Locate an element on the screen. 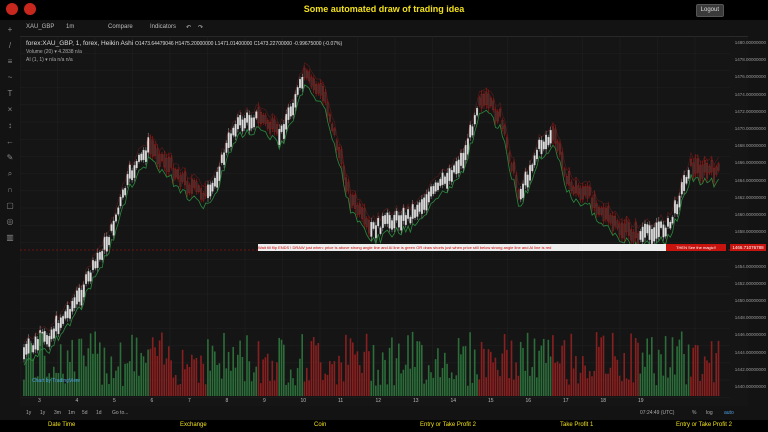 Image resolution: width=768 pixels, height=432 pixels. log-toggle: log is located at coordinates (709, 413).